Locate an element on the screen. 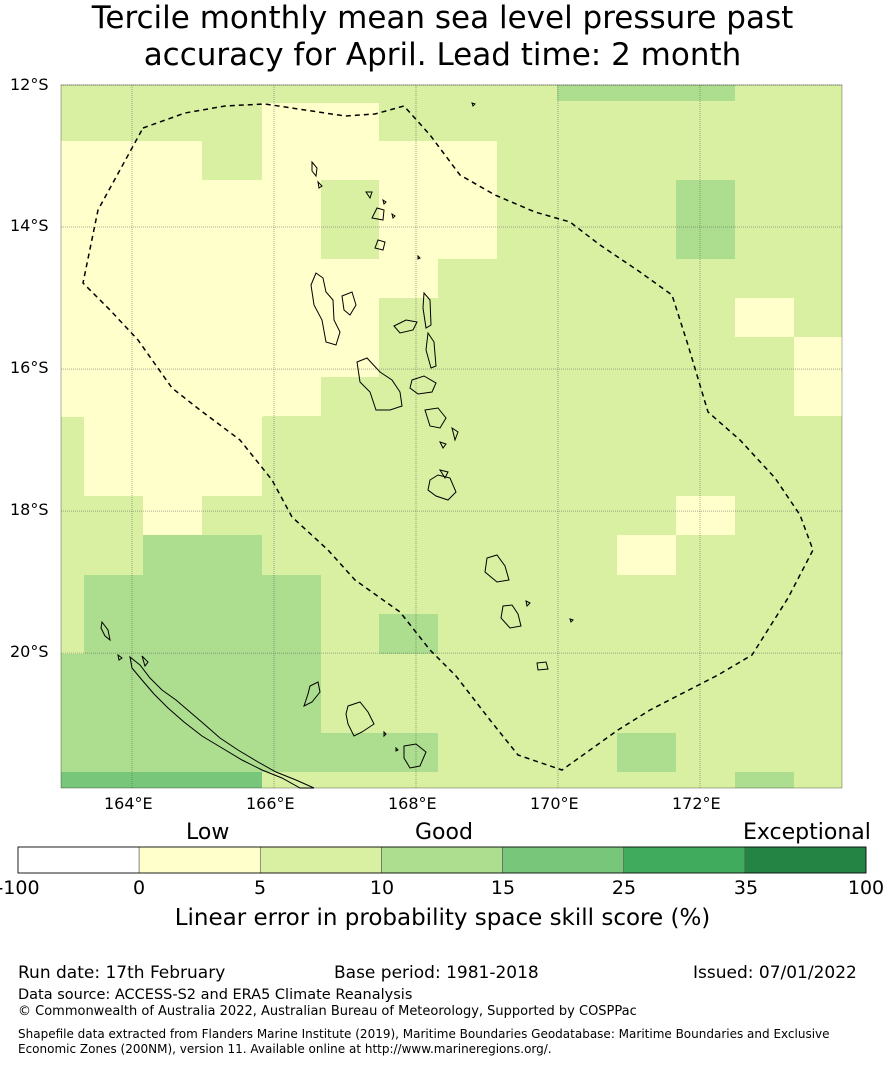  island-aniwa is located at coordinates (549, 611).